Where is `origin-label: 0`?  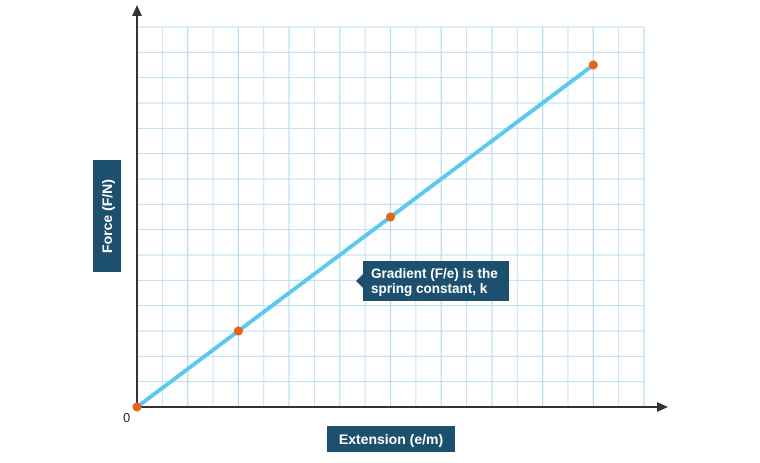 origin-label: 0 is located at coordinates (127, 417).